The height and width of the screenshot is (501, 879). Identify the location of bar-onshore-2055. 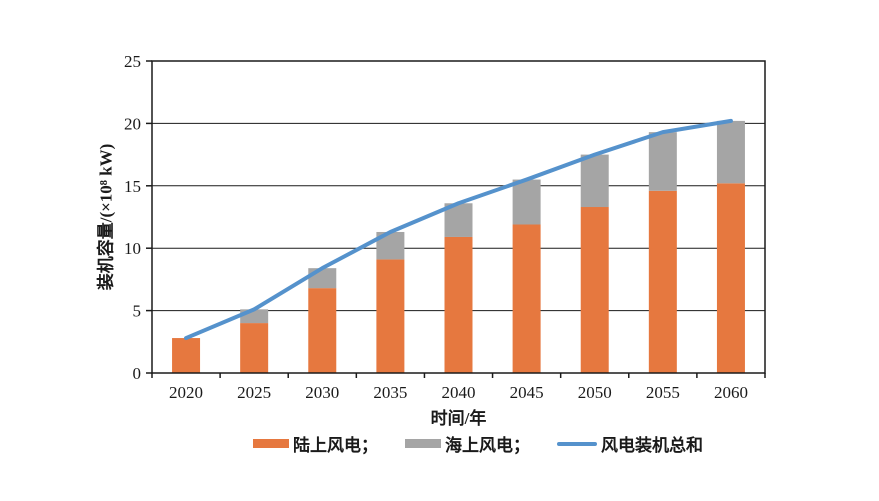
(662, 281).